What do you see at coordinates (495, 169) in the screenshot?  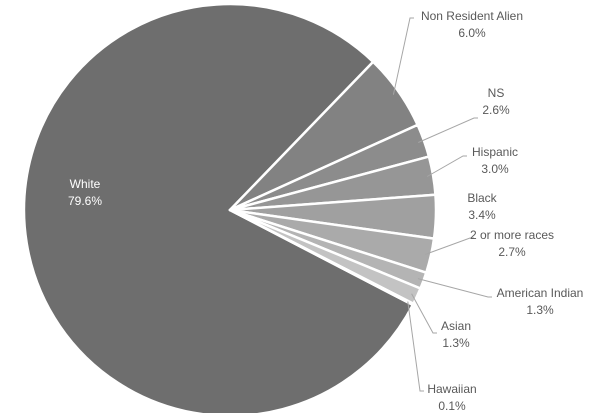 I see `slice-value-hispanic: 3.0%` at bounding box center [495, 169].